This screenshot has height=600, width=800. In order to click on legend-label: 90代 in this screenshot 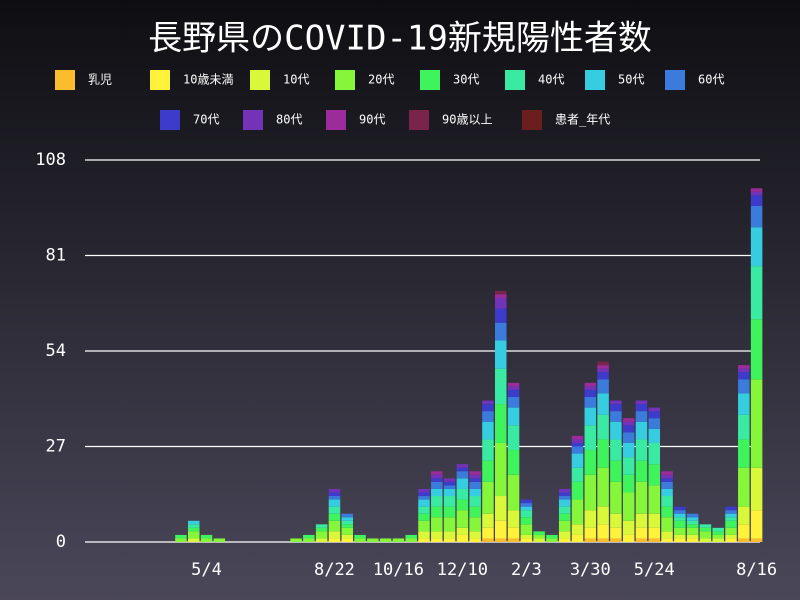, I will do `click(372, 120)`.